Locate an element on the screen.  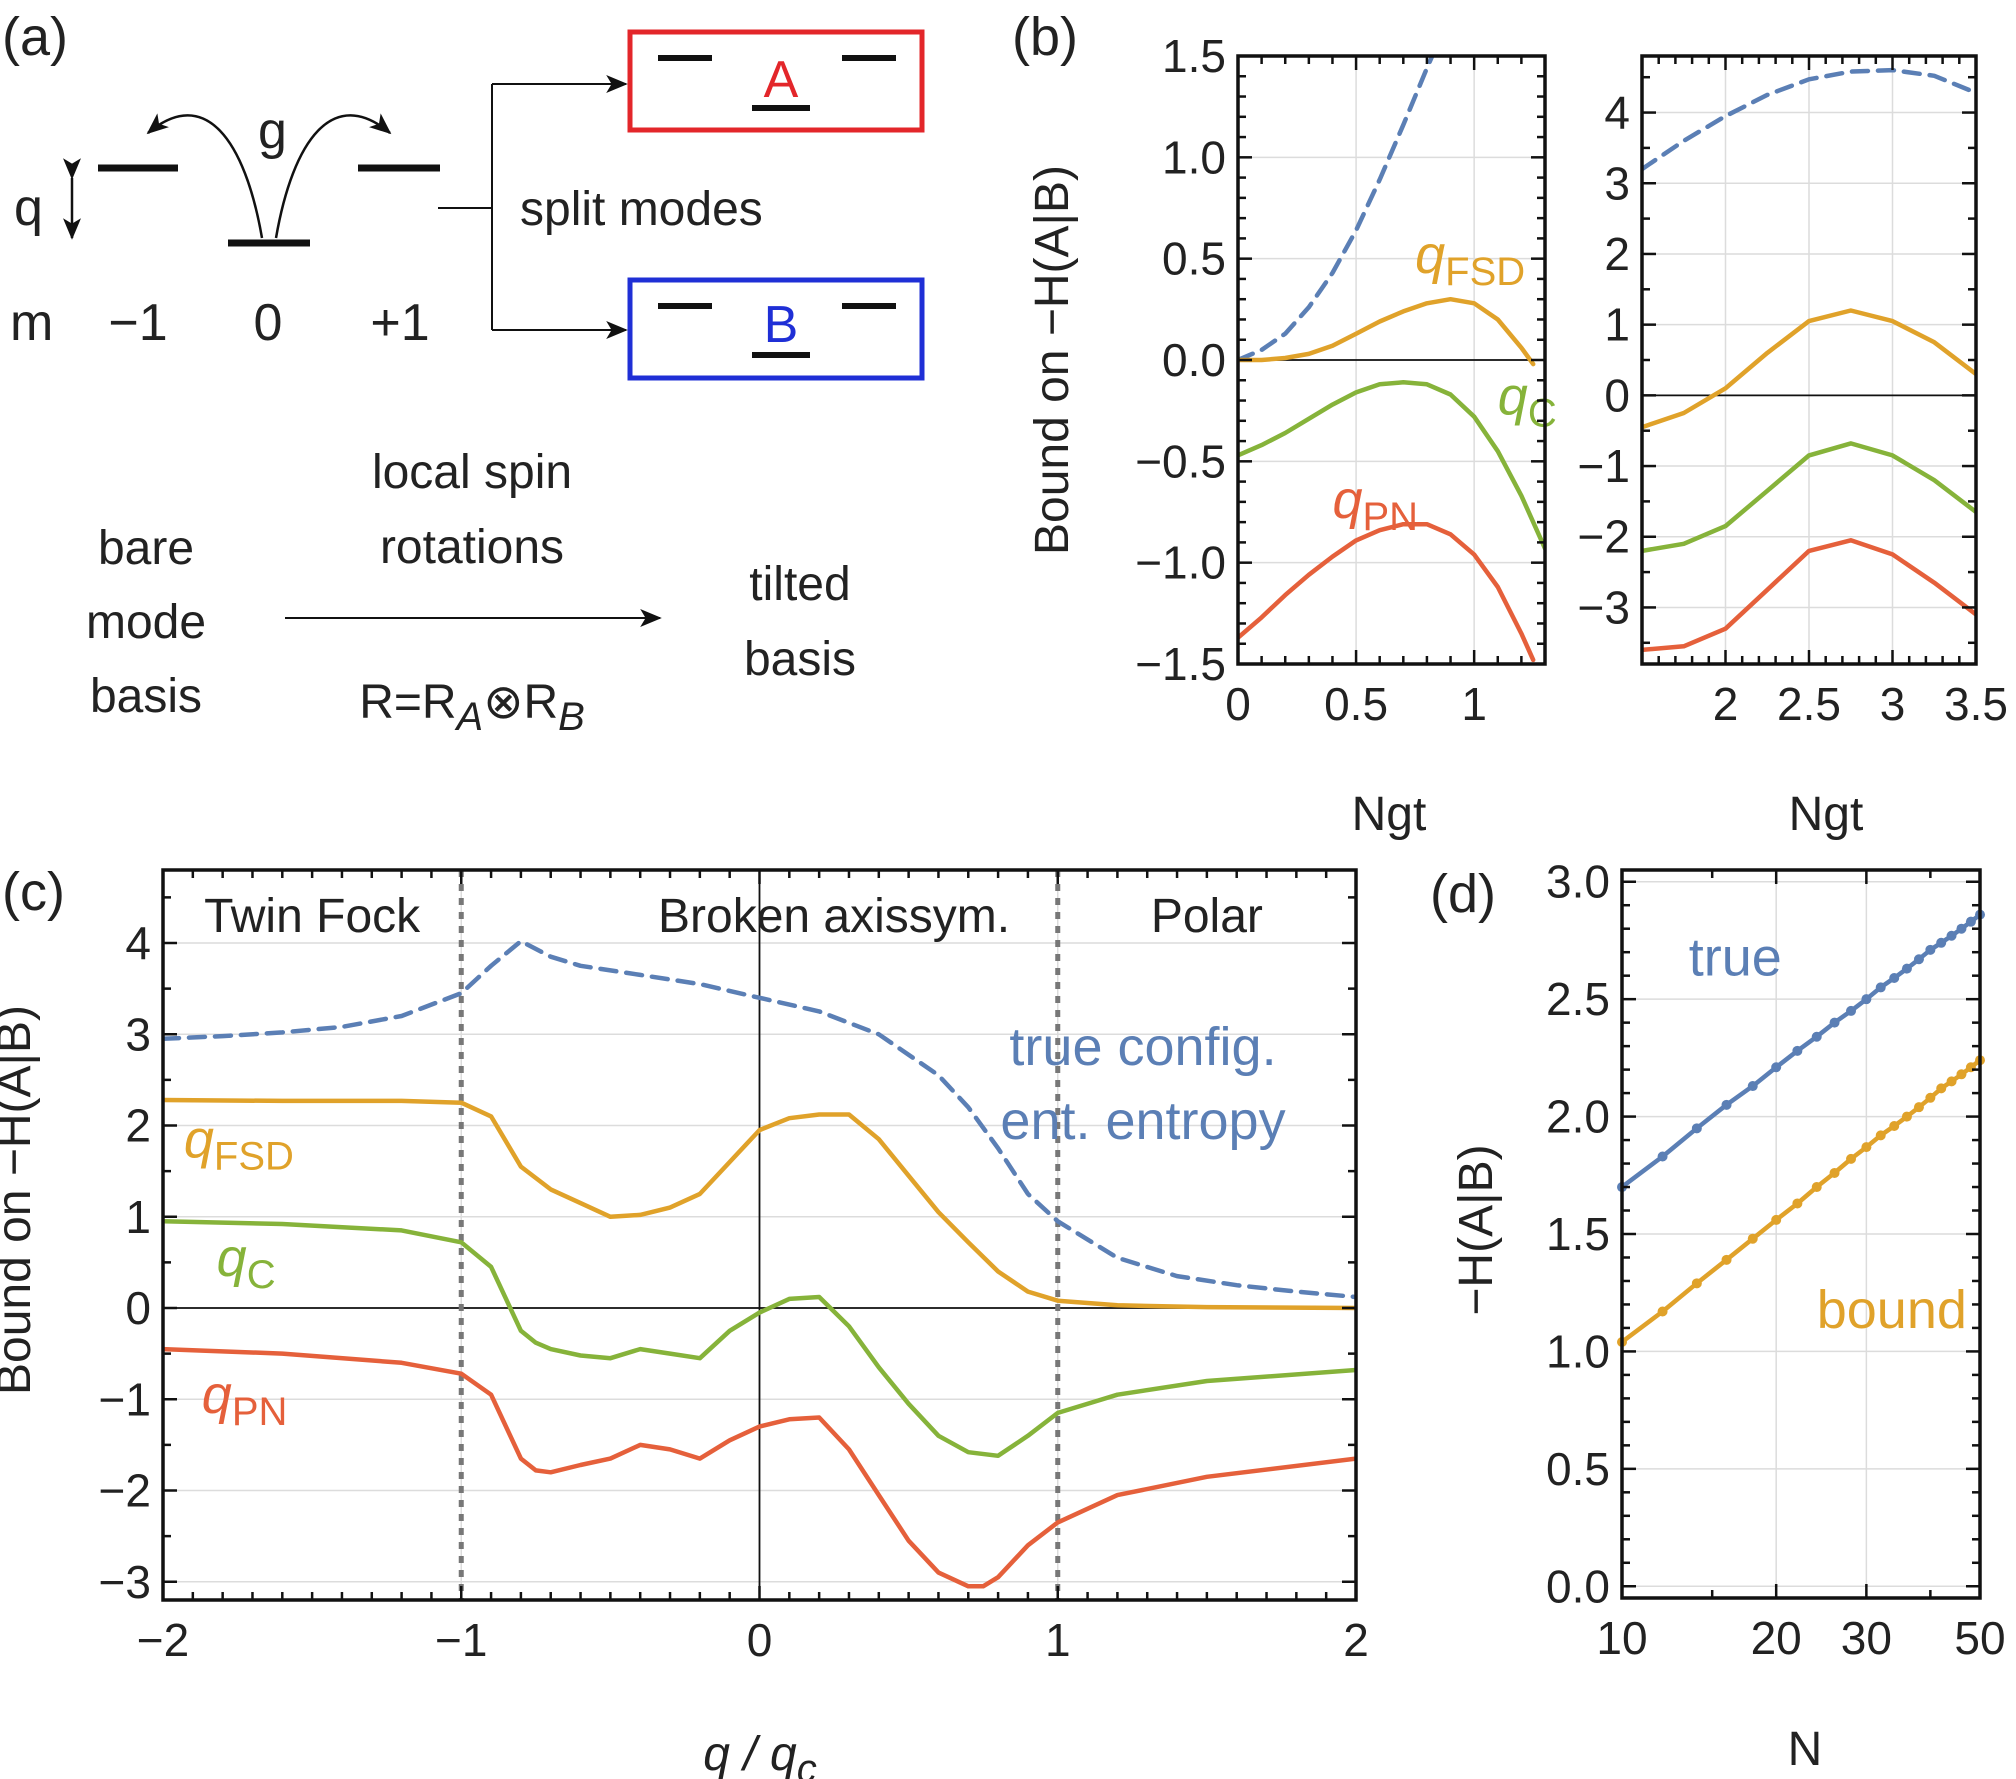
panel-c-series-c-label: qC is located at coordinates (246, 1262).